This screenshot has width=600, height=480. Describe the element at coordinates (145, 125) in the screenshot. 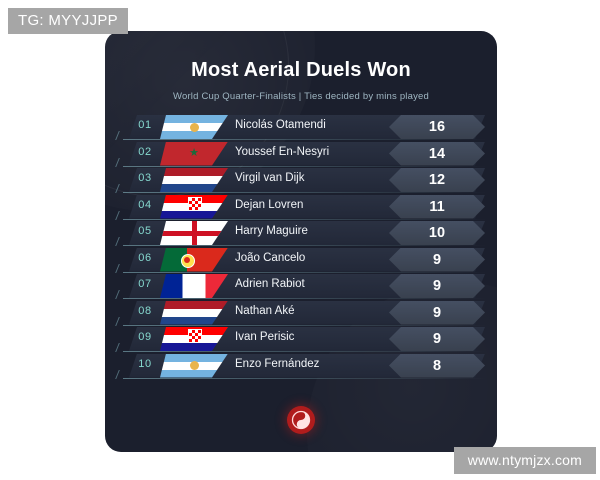

I see `rank-label: 01` at that location.